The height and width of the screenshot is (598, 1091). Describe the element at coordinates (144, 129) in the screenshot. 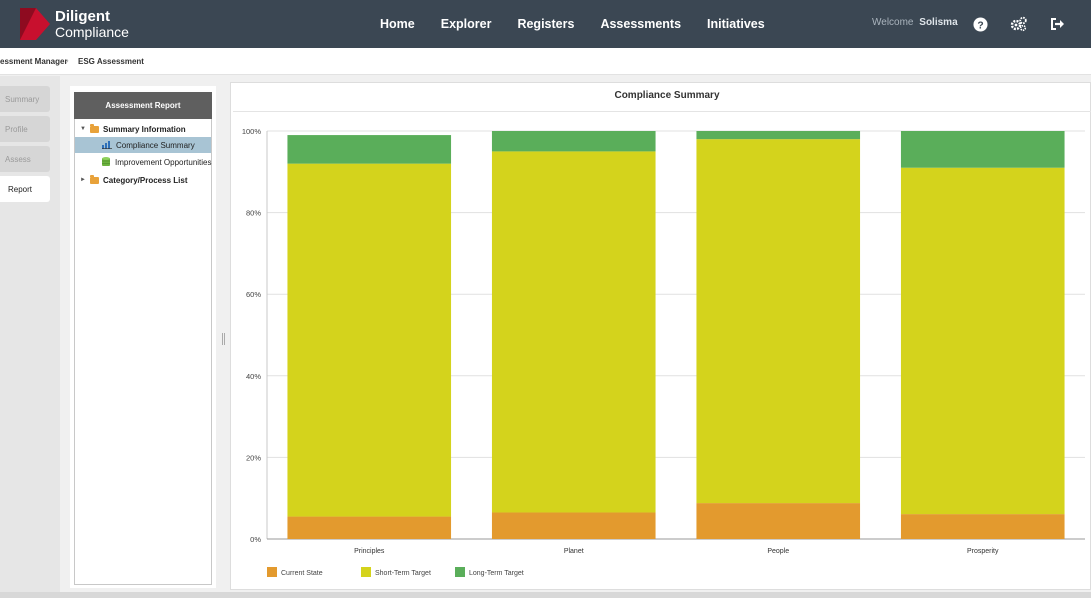

I see `tree-node-label: Summary Information` at that location.